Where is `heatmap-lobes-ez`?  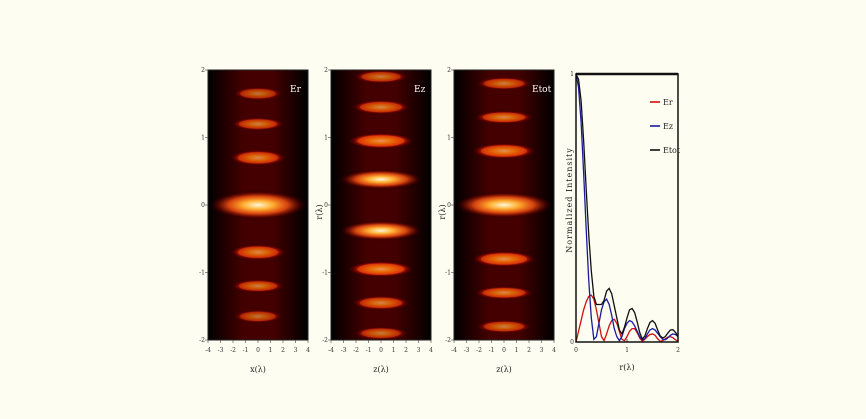 heatmap-lobes-ez is located at coordinates (381, 205).